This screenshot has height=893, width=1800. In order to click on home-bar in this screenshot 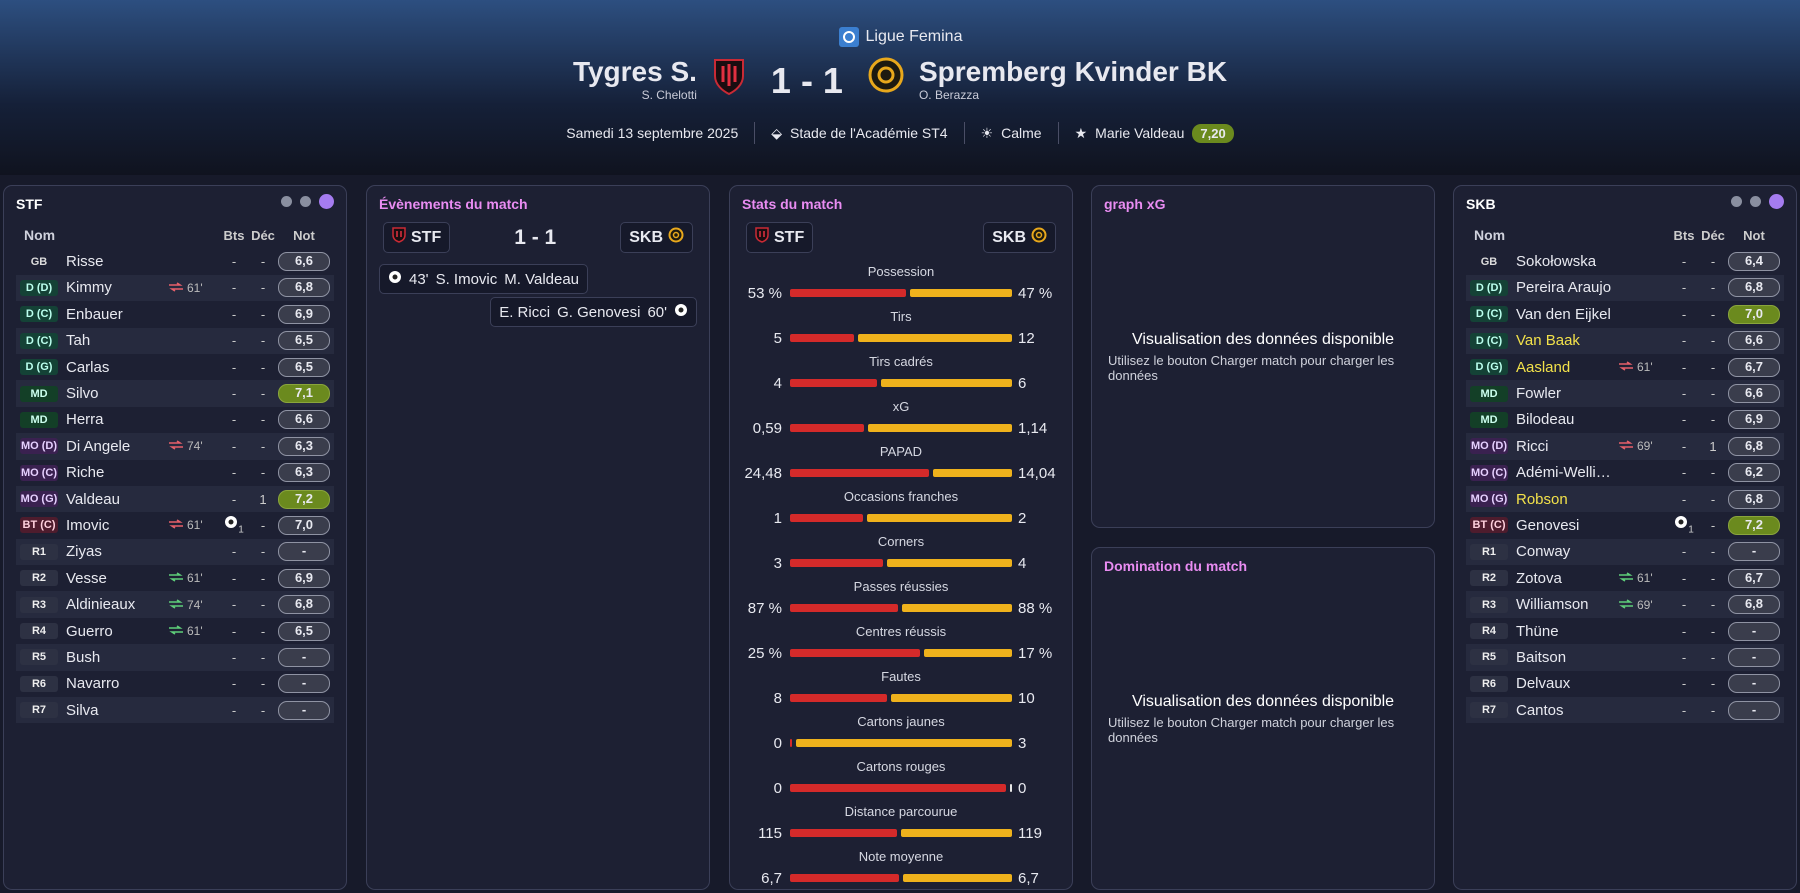, I will do `click(838, 698)`.